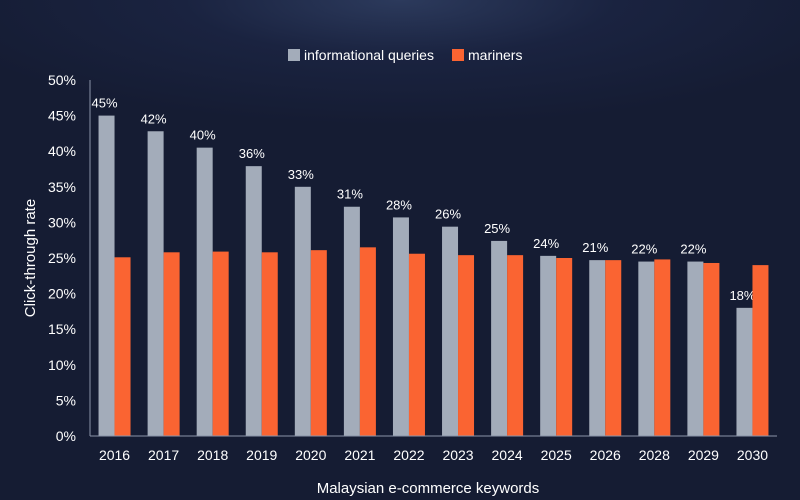 The image size is (800, 500). Describe the element at coordinates (66, 436) in the screenshot. I see `y-tick-label: 0%` at that location.